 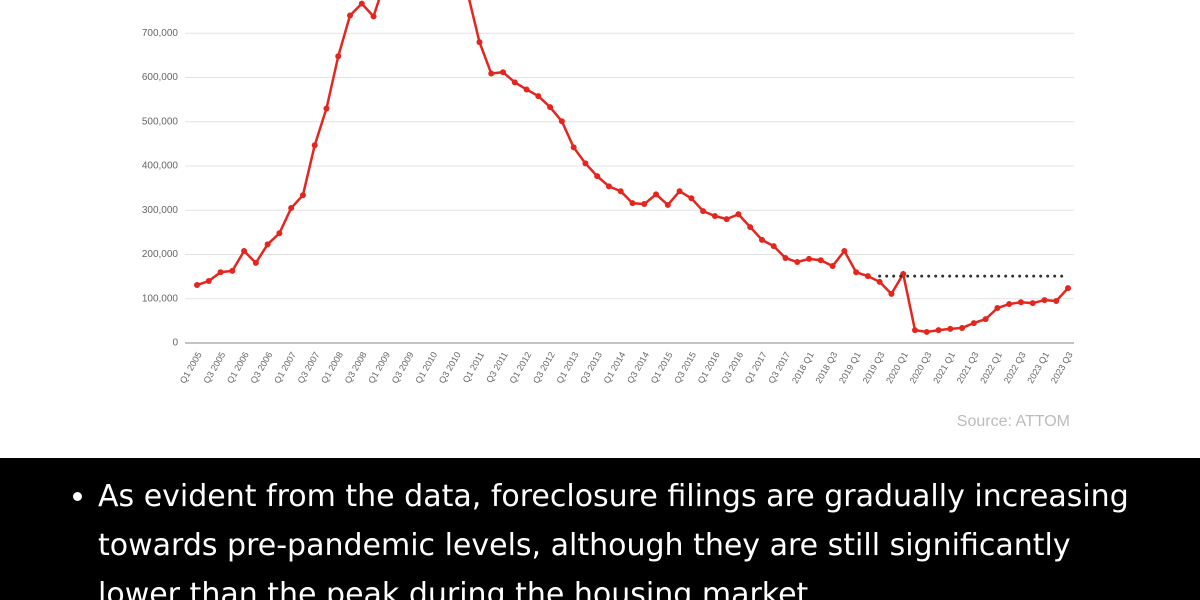 What do you see at coordinates (874, 367) in the screenshot?
I see `x-tick-label: 2019 Q3` at bounding box center [874, 367].